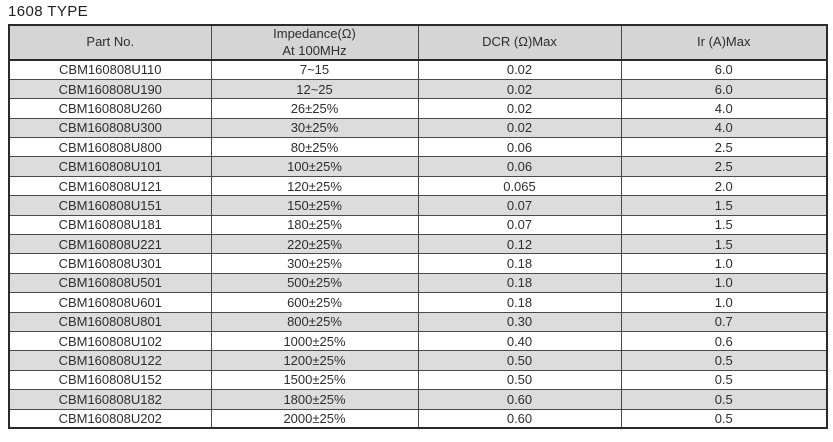 This screenshot has height=442, width=833. Describe the element at coordinates (110, 147) in the screenshot. I see `table-cell: CBM160808U800` at that location.